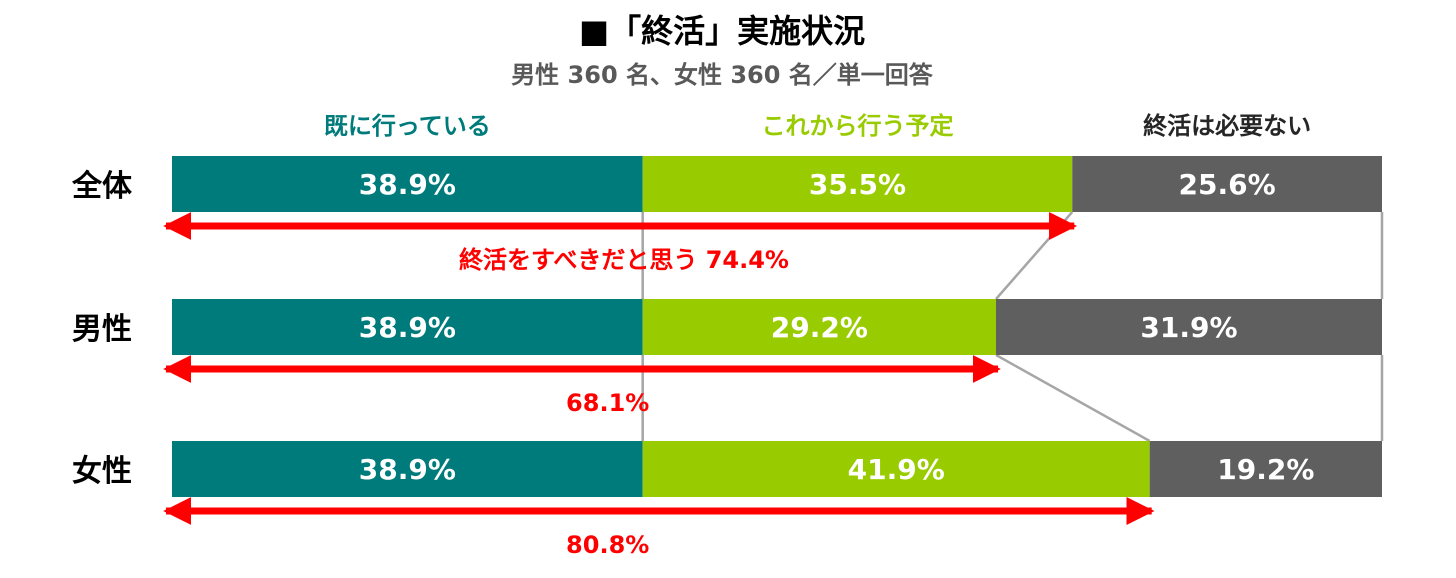  Describe the element at coordinates (407, 126) in the screenshot. I see `legend-label: 既に行っている` at that location.